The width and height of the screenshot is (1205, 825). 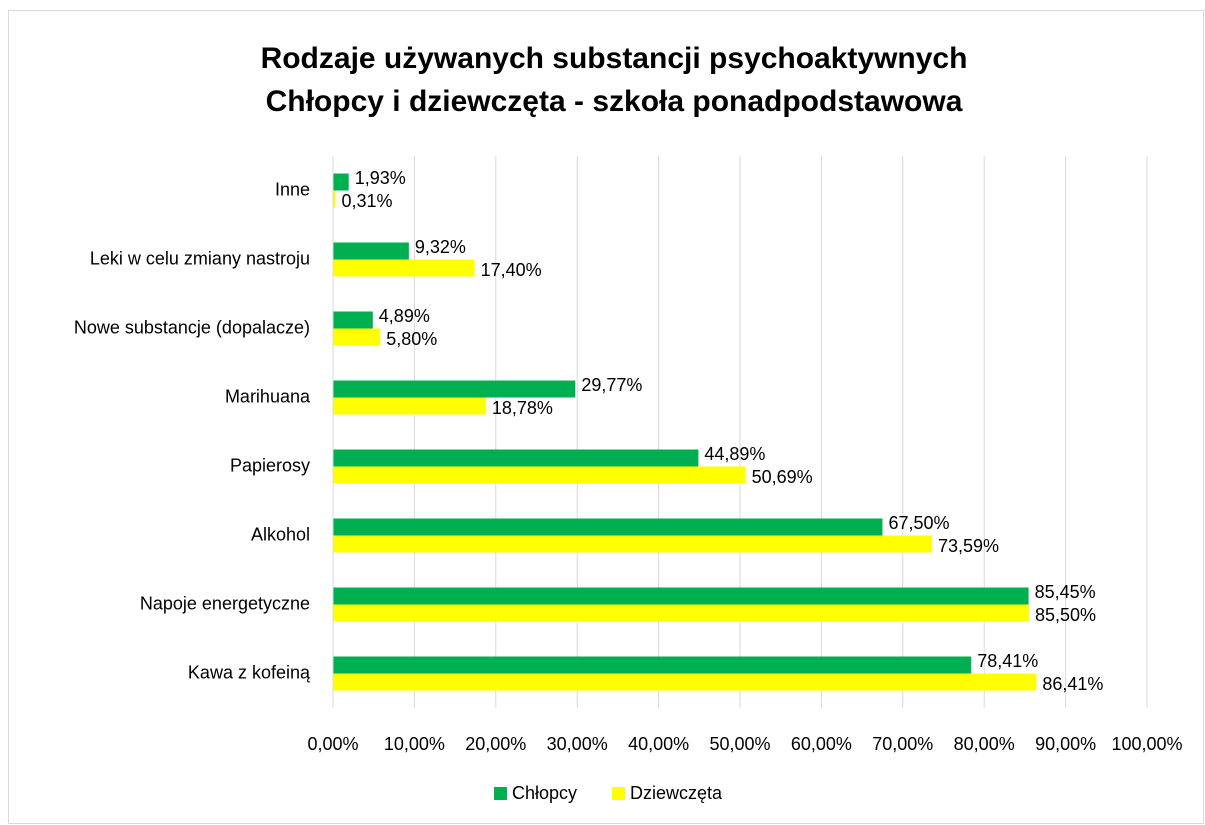 What do you see at coordinates (739, 744) in the screenshot?
I see `x-tick-label: 50,00%` at bounding box center [739, 744].